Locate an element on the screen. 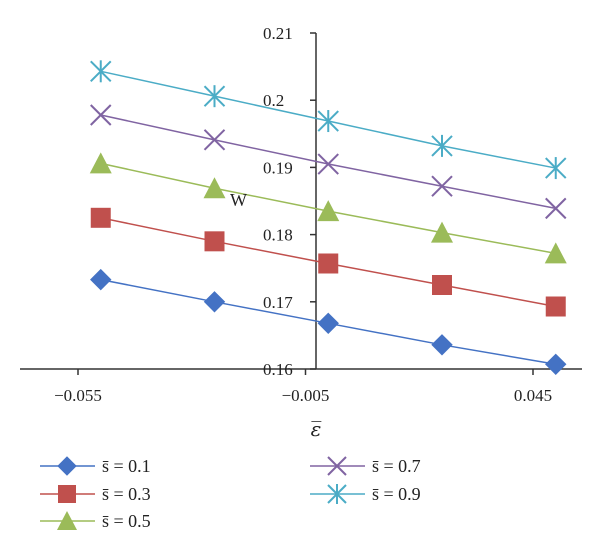 The image size is (600, 553). legend-label: s̄ = 0.5 is located at coordinates (126, 521).